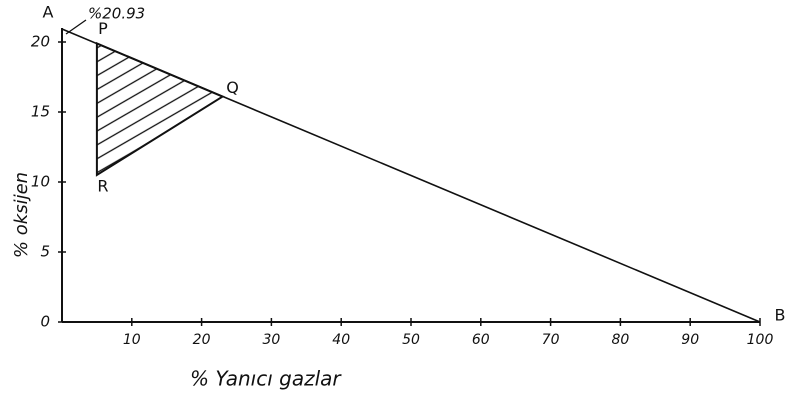  Describe the element at coordinates (232, 87) in the screenshot. I see `point-label: Q` at that location.